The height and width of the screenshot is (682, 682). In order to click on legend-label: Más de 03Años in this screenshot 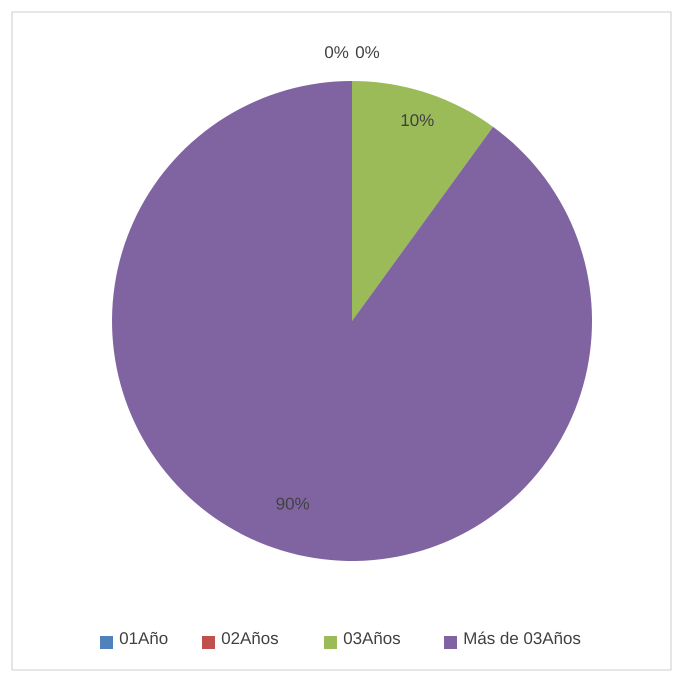, I will do `click(522, 638)`.